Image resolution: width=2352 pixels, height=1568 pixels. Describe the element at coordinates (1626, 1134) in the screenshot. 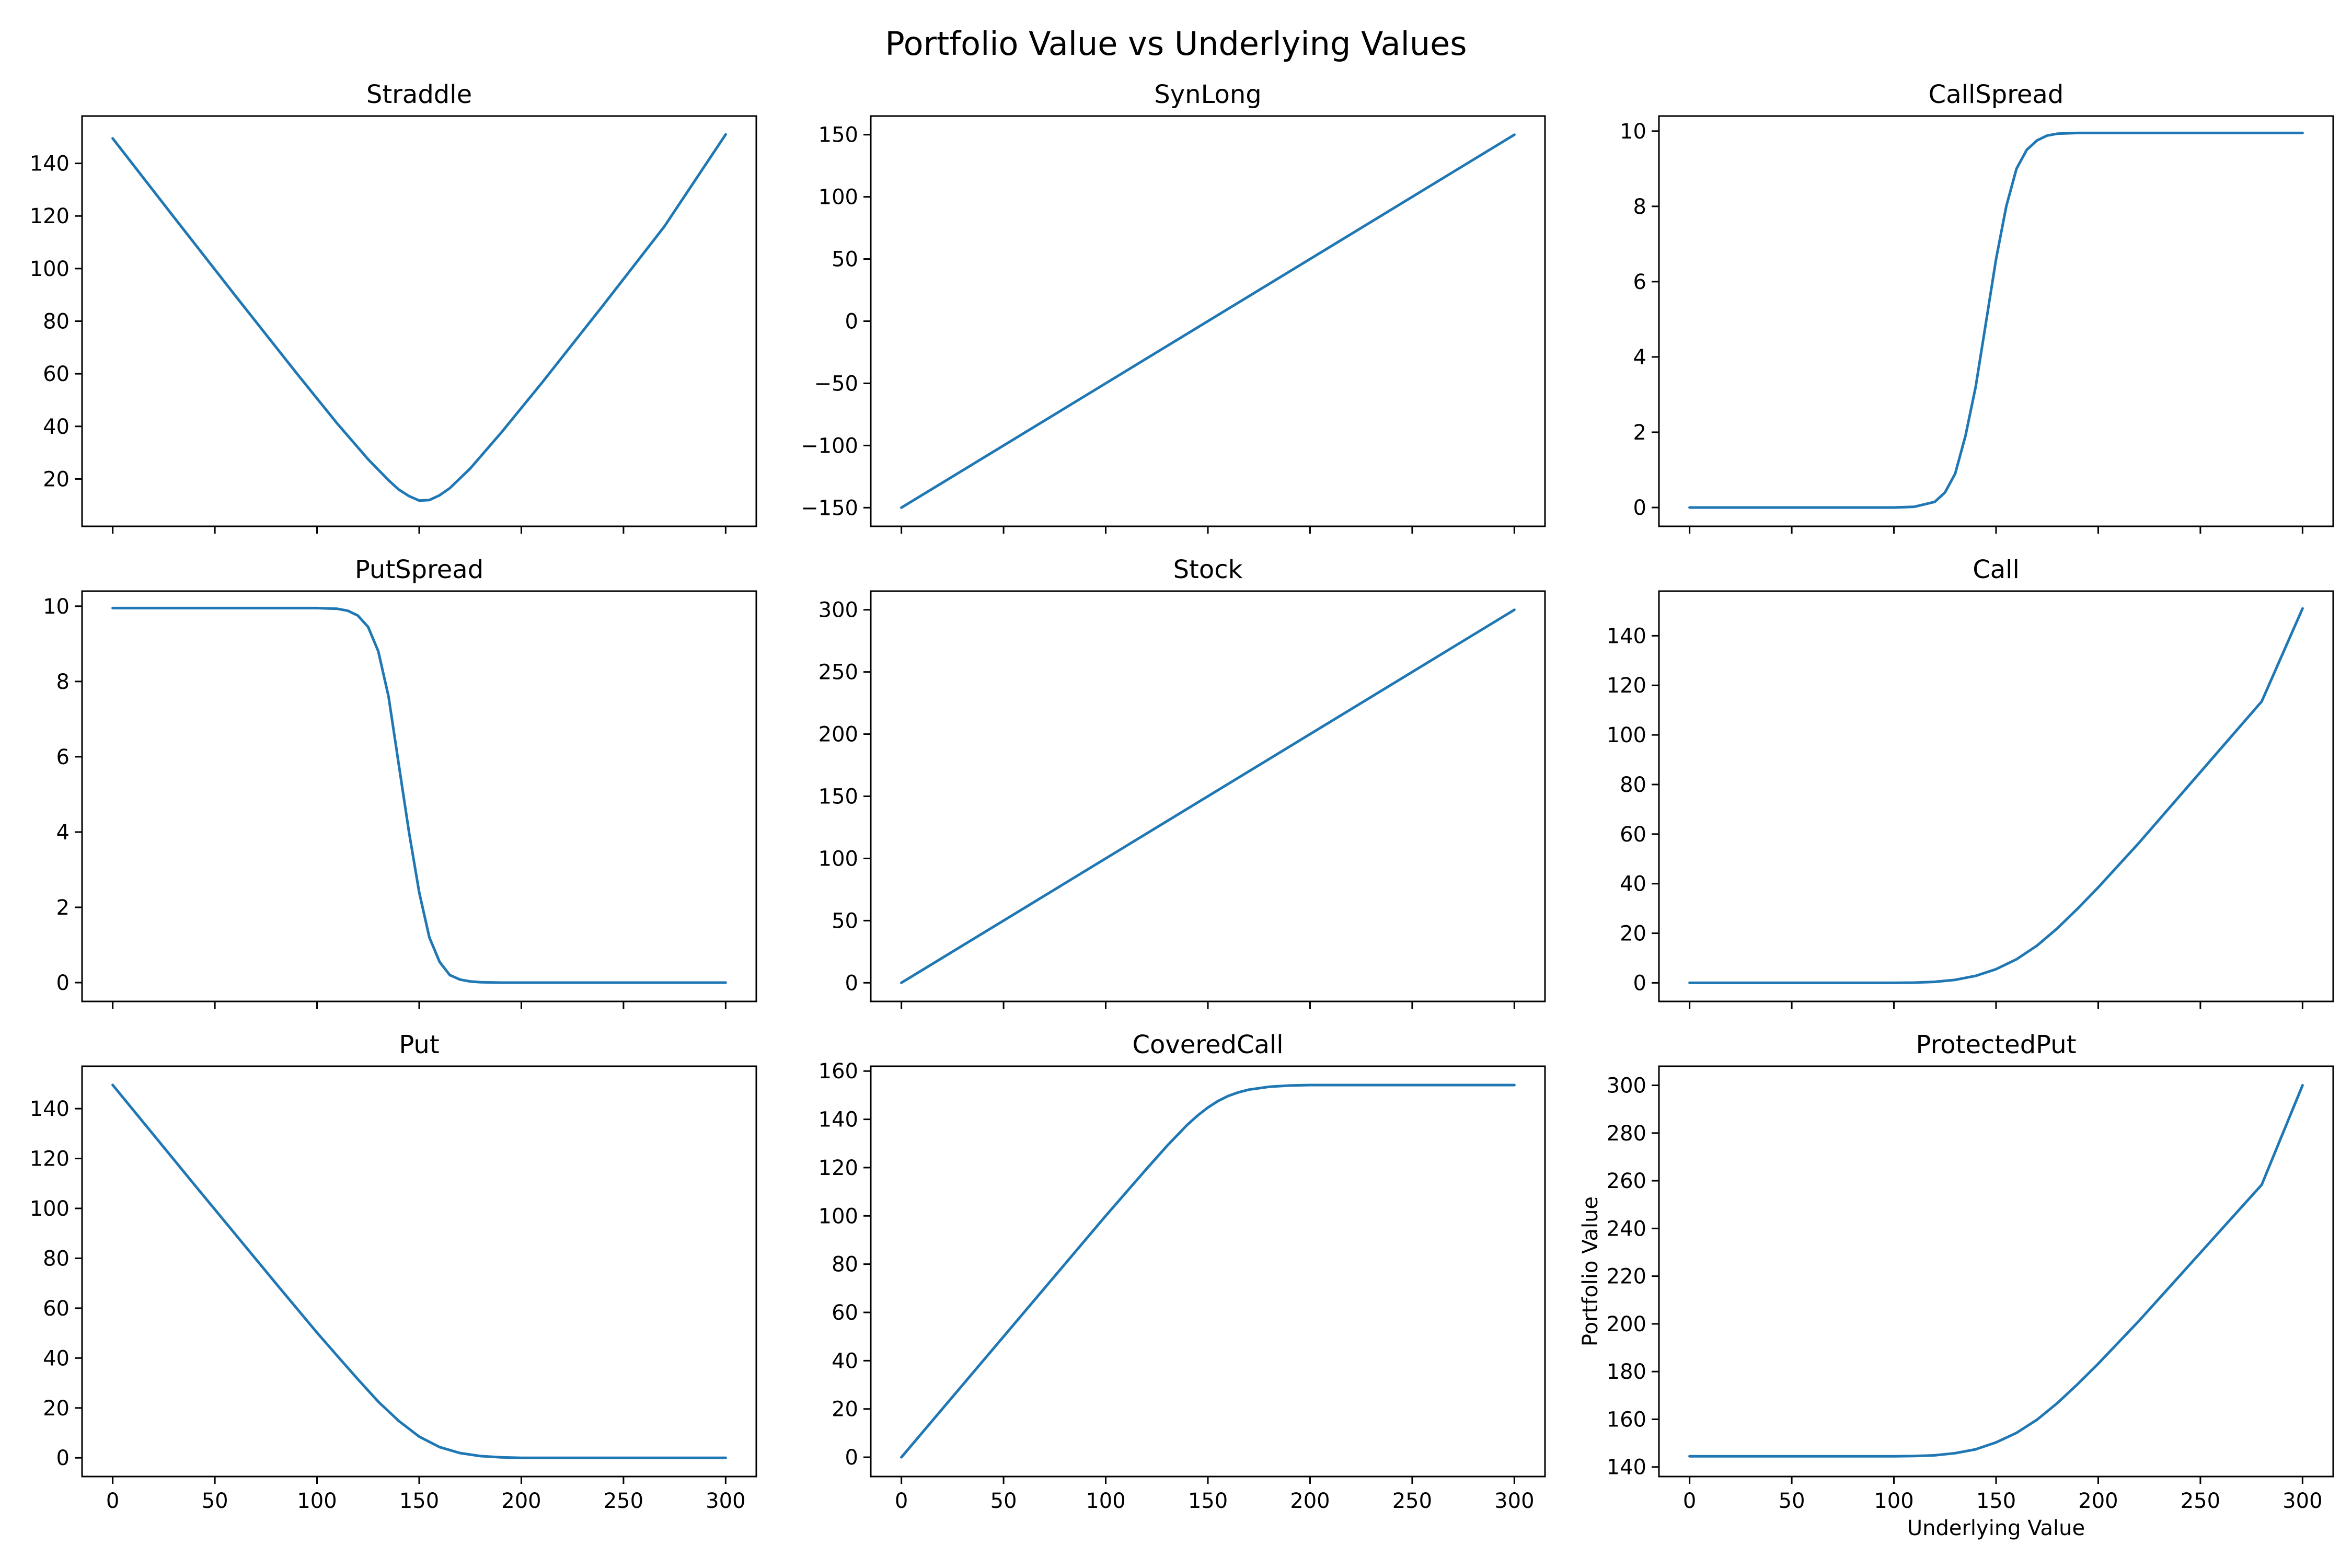

I see `y-tick-label: 280` at that location.